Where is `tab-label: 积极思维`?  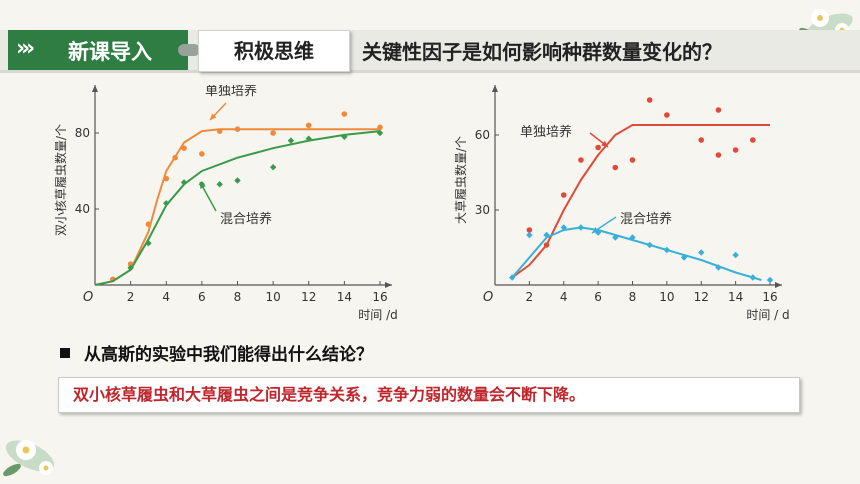 tab-label: 积极思维 is located at coordinates (274, 51).